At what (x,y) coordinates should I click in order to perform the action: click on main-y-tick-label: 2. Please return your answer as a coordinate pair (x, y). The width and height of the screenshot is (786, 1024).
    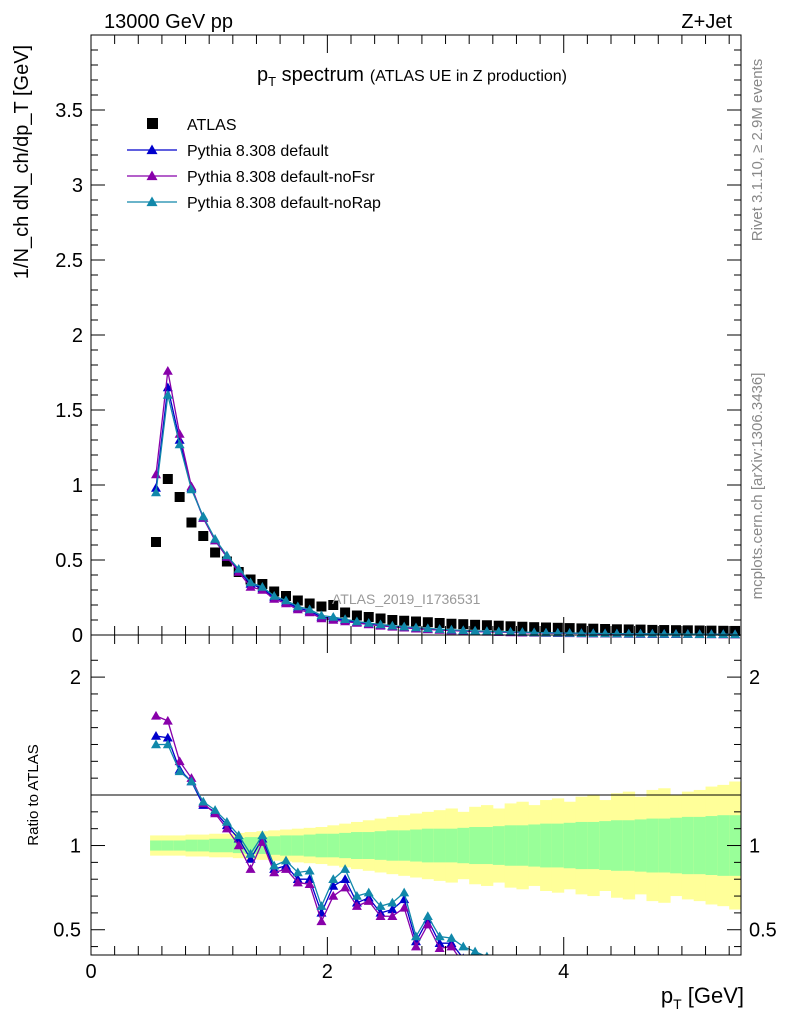
    Looking at the image, I should click on (77, 336).